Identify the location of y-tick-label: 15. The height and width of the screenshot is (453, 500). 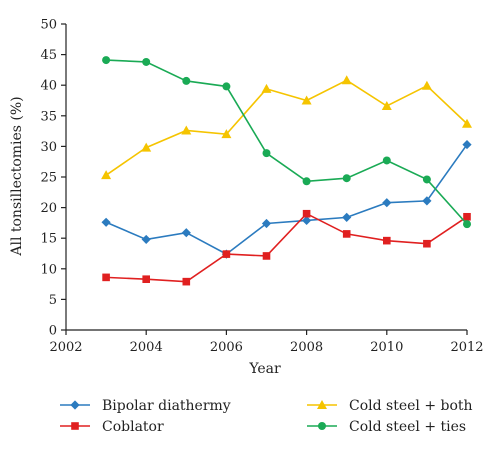
(48, 239).